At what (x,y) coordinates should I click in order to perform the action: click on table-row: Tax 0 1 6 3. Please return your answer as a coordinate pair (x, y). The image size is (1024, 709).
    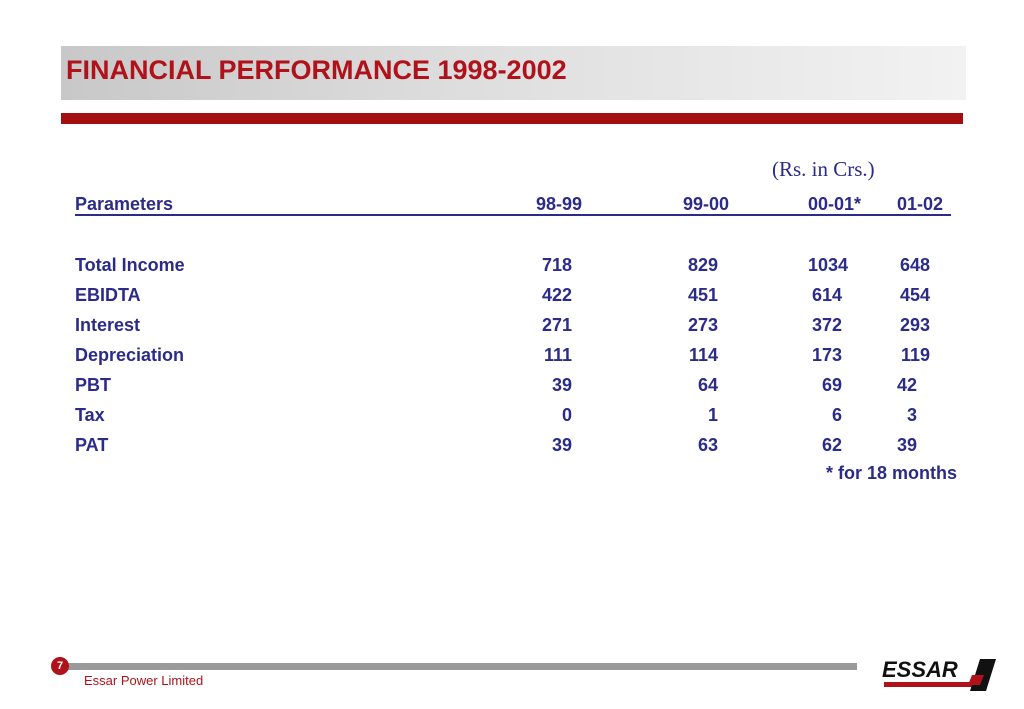
    Looking at the image, I should click on (512, 415).